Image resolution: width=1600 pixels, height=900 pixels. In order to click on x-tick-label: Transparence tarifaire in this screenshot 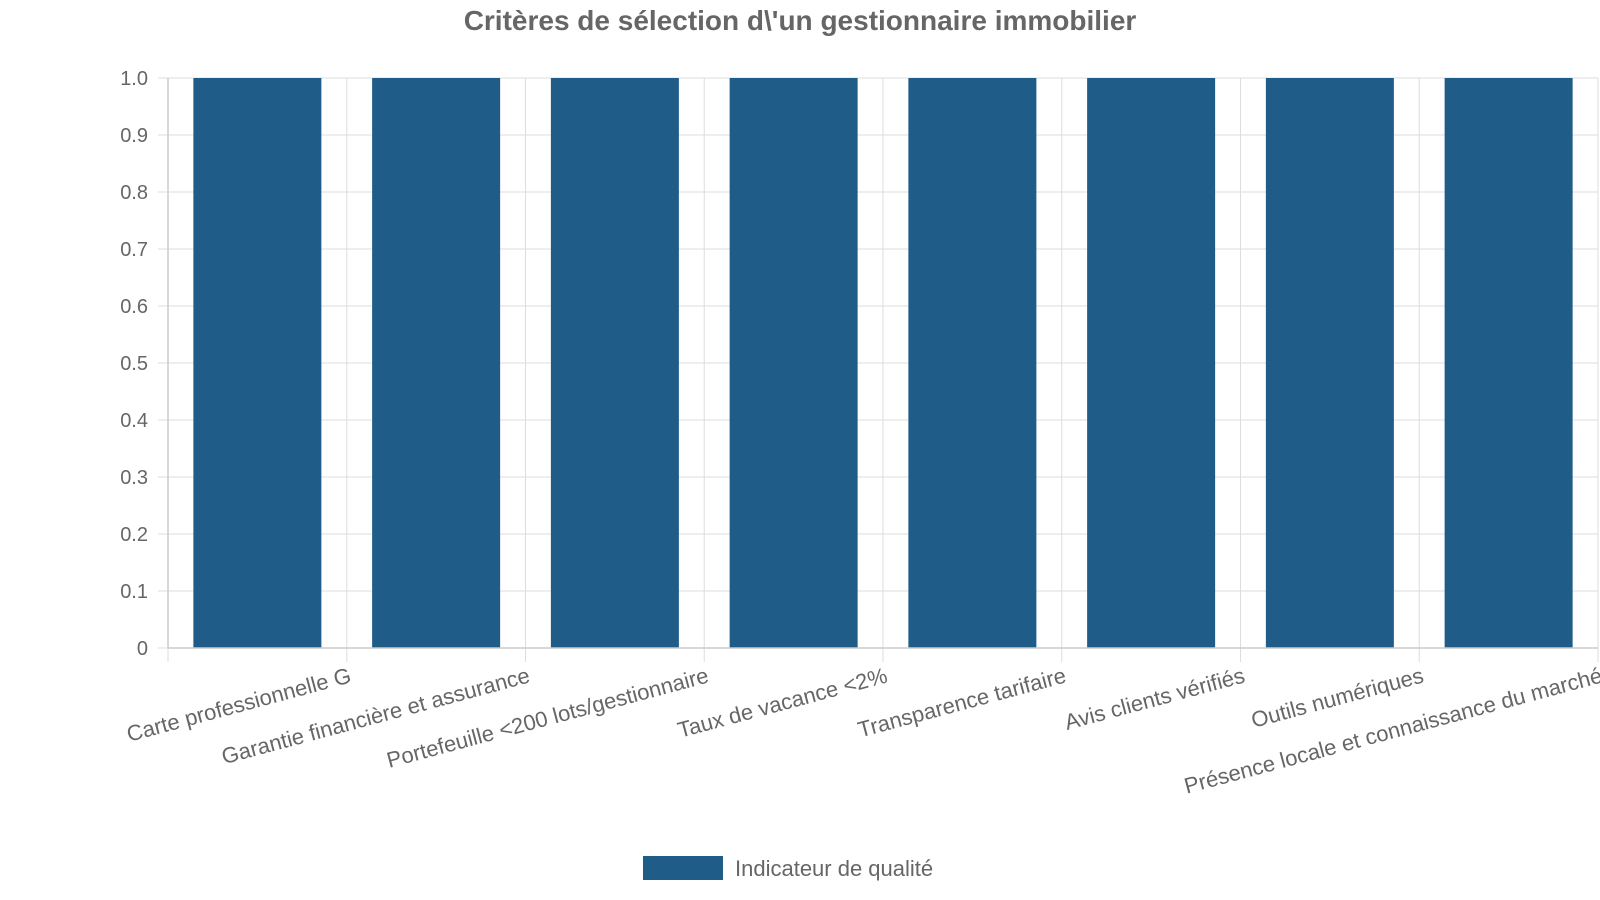, I will do `click(962, 703)`.